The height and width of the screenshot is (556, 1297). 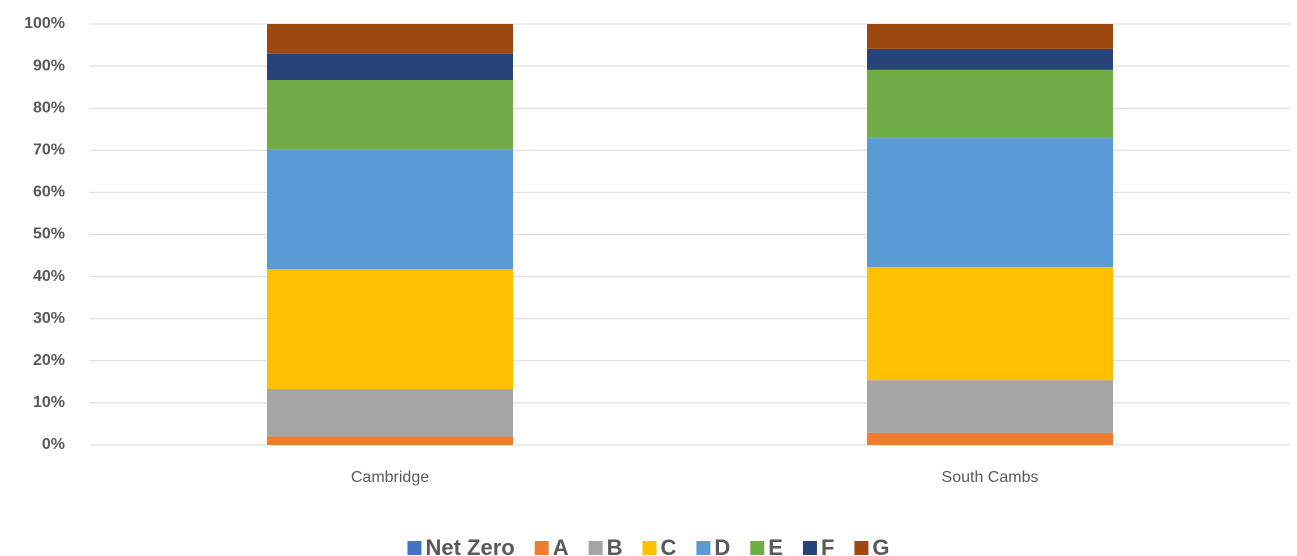 I want to click on legend-label: A, so click(x=561, y=545).